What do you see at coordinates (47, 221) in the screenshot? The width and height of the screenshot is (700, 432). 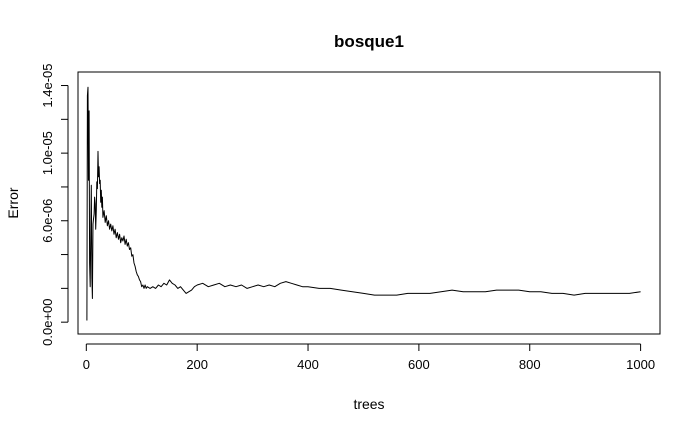 I see `y-tick-label: 6.0e-06` at bounding box center [47, 221].